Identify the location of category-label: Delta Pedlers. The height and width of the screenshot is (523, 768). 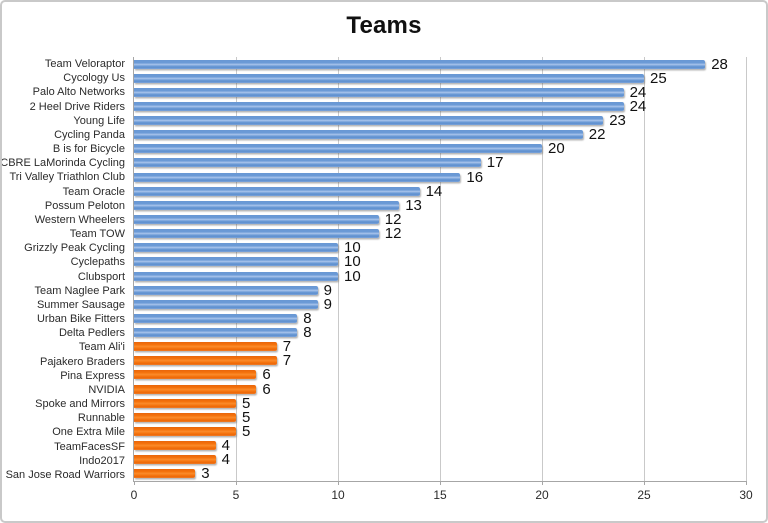
(91, 333).